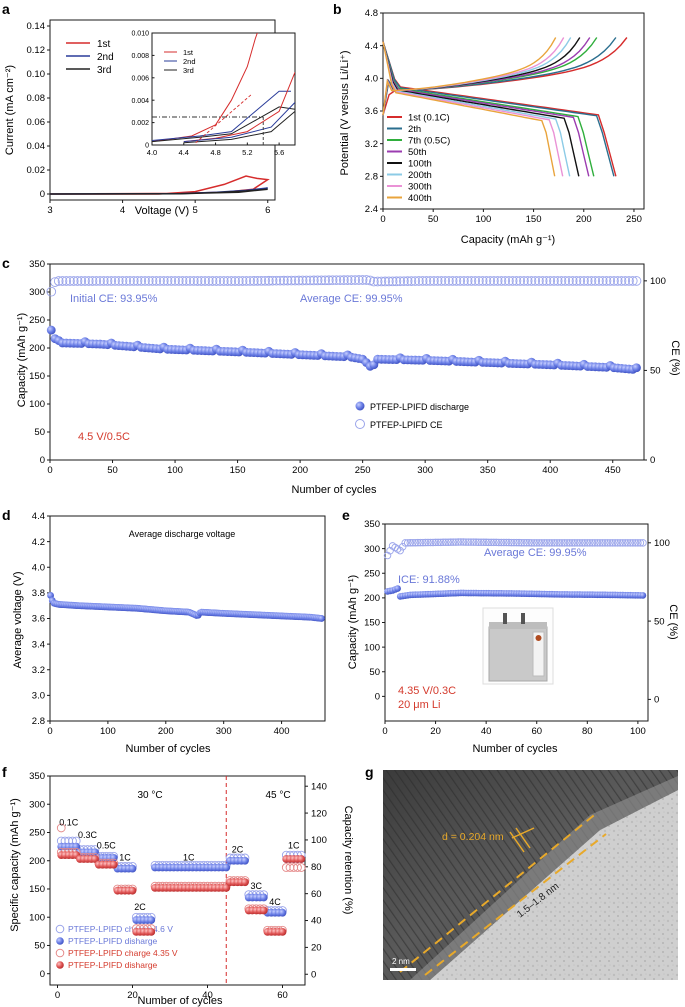  What do you see at coordinates (42, 974) in the screenshot?
I see `f-ytick-label-0: 0` at bounding box center [42, 974].